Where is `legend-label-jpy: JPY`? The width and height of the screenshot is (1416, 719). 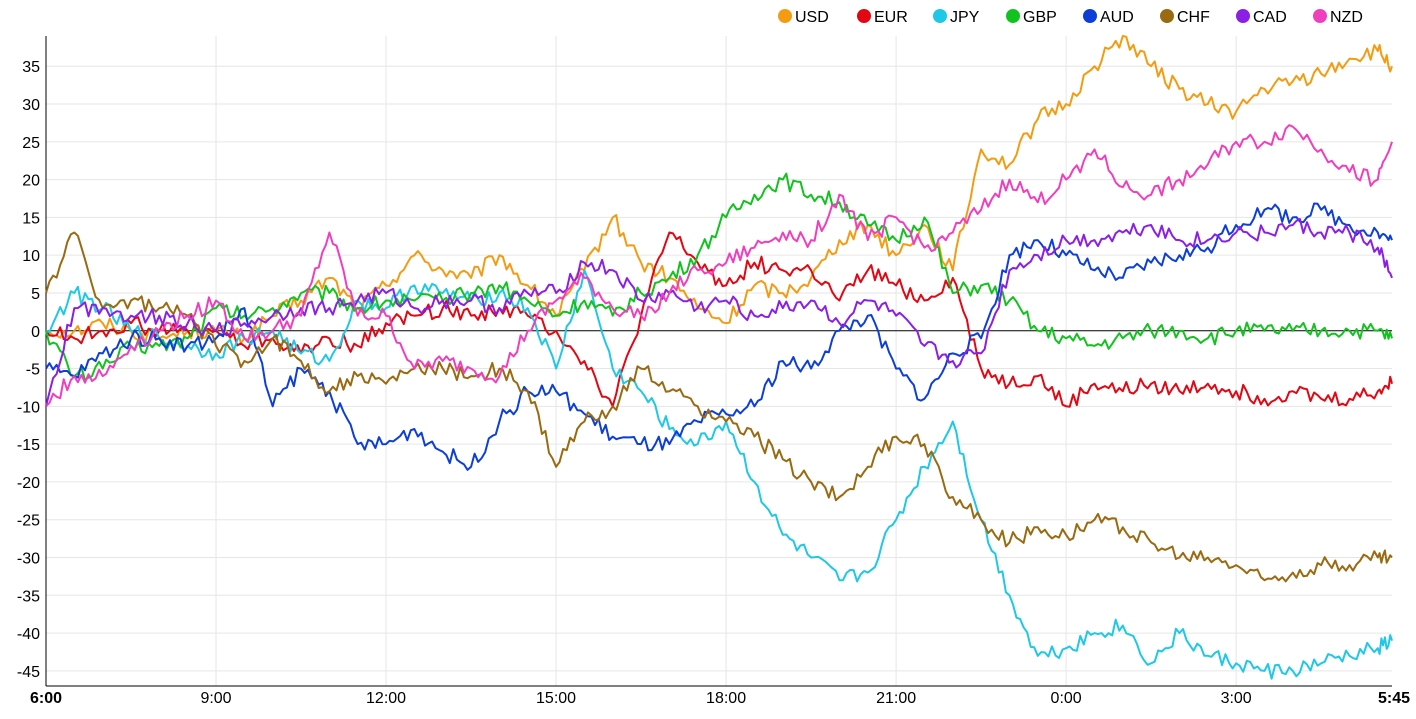
legend-label-jpy: JPY is located at coordinates (965, 17).